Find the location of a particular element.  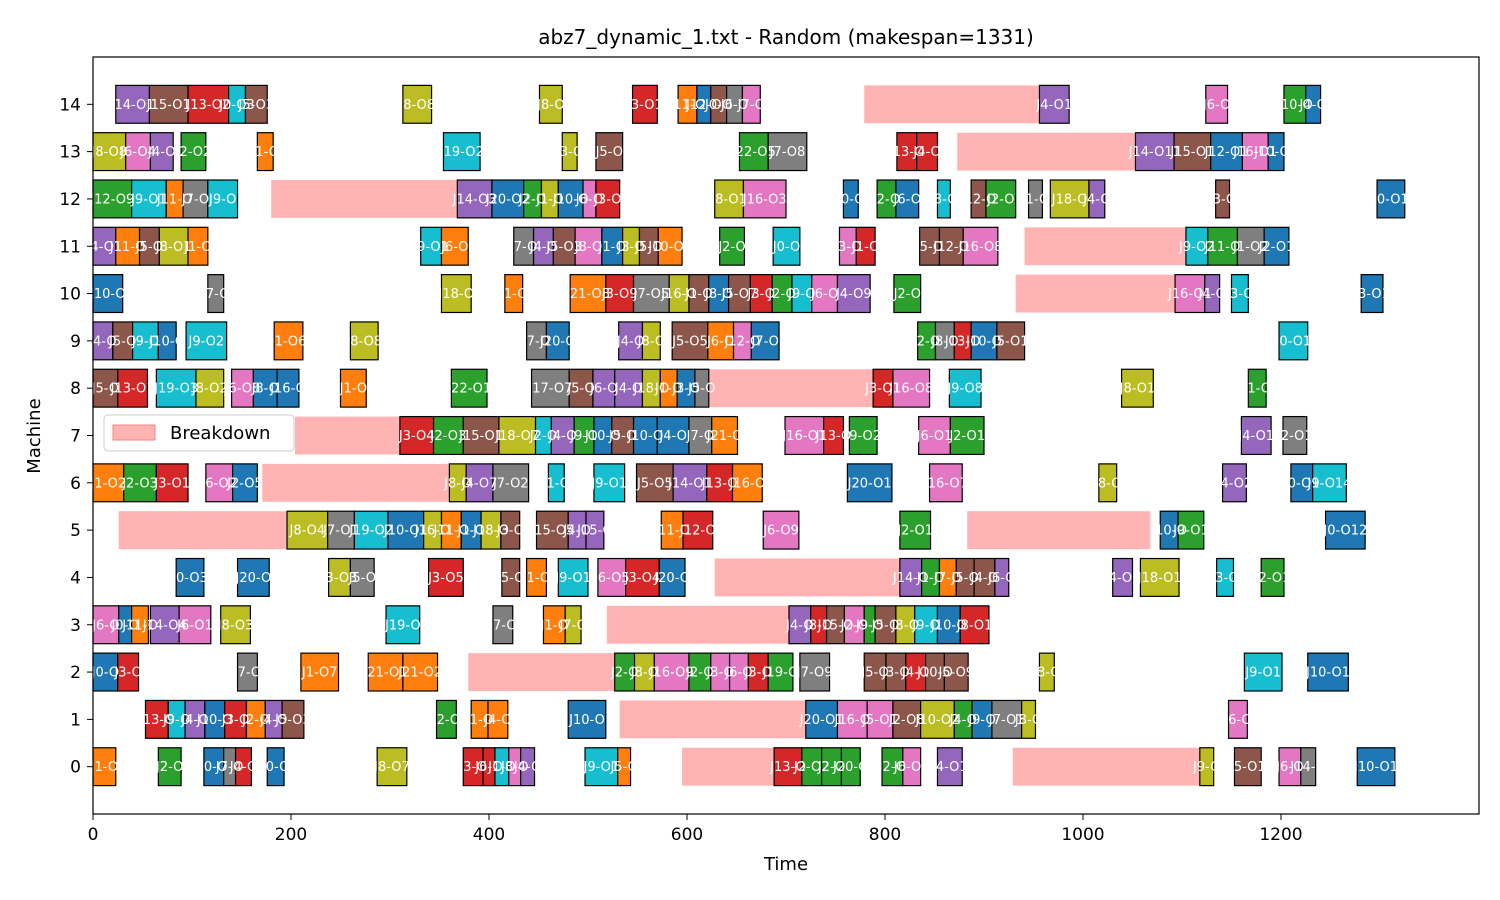

operation-label: J15-O5 is located at coordinates (551, 531).